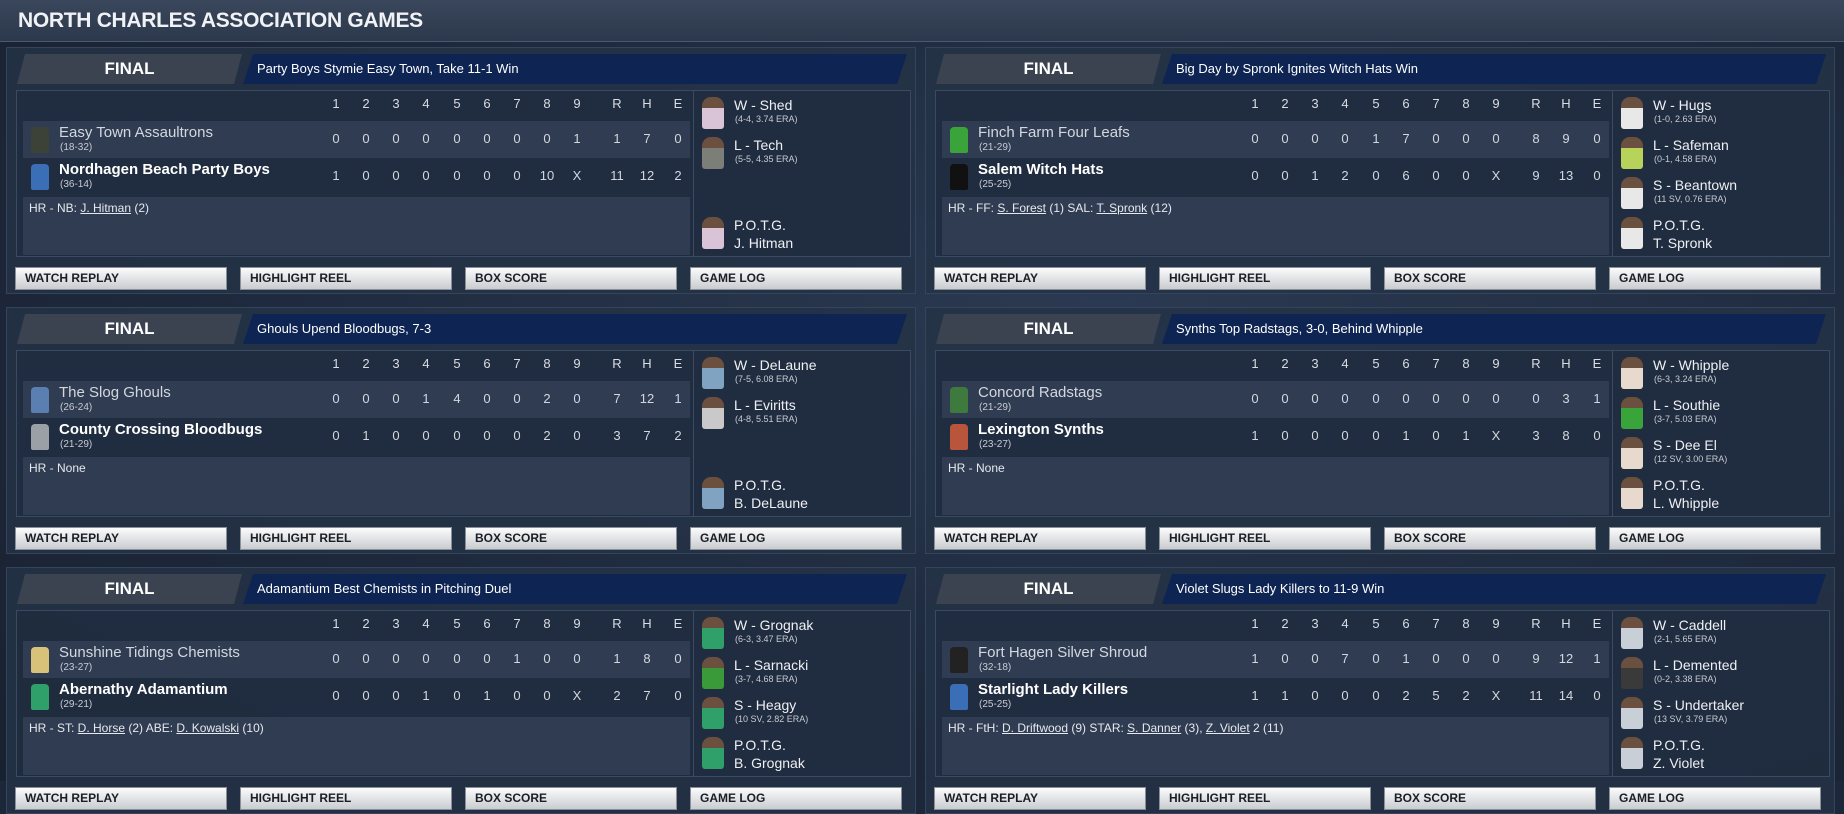 This screenshot has width=1844, height=814. What do you see at coordinates (136, 132) in the screenshot?
I see `team-name: Easy Town Assaultrons` at bounding box center [136, 132].